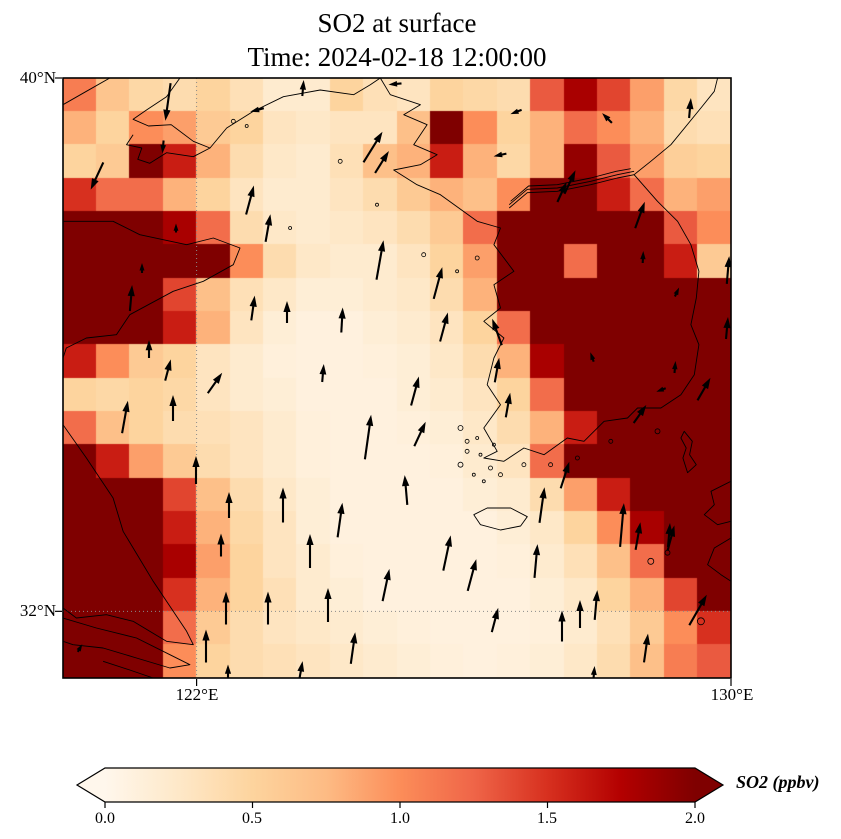 The image size is (841, 839). Describe the element at coordinates (688, 452) in the screenshot. I see `coastline-tsushima-island` at that location.